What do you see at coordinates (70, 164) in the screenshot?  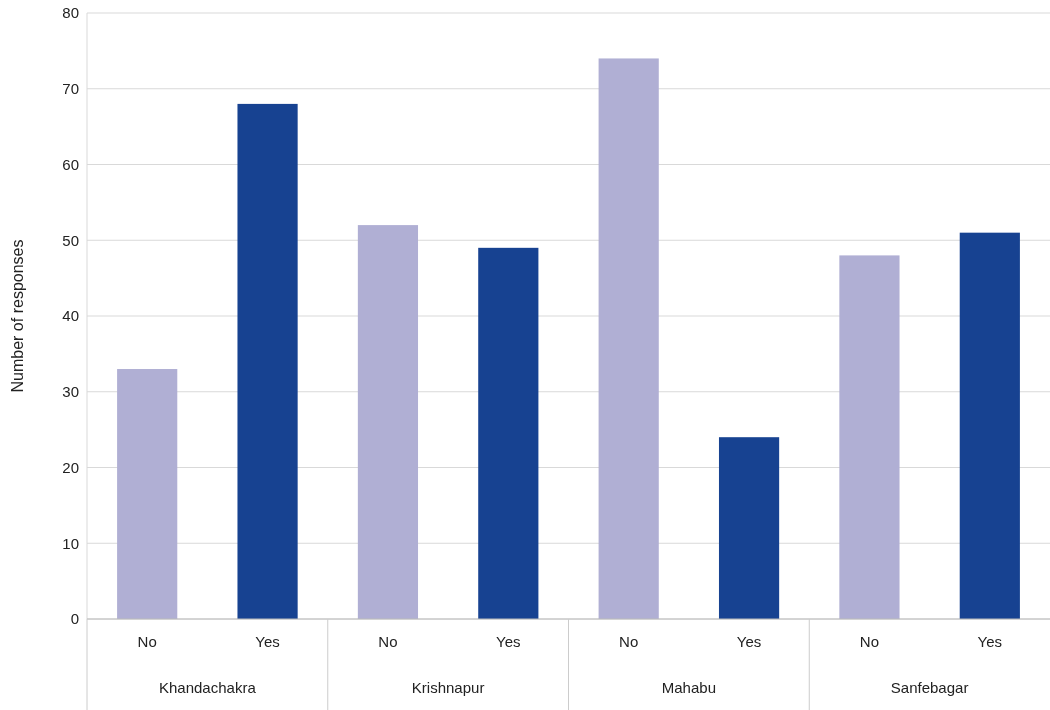 I see `y-tick-label: 60` at bounding box center [70, 164].